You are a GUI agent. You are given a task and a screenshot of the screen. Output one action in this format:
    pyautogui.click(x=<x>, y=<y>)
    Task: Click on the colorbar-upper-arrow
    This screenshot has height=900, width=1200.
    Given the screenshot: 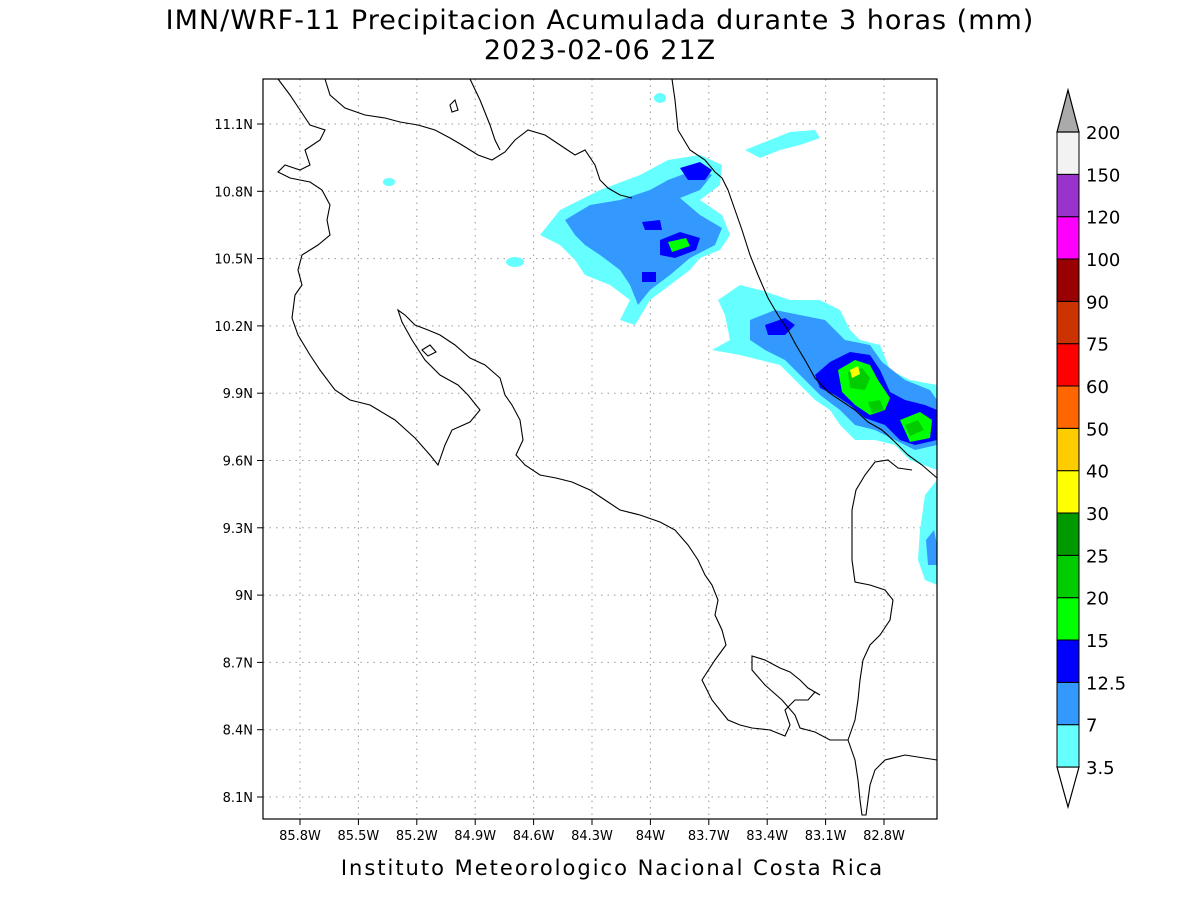 What is the action you would take?
    pyautogui.click(x=1068, y=110)
    